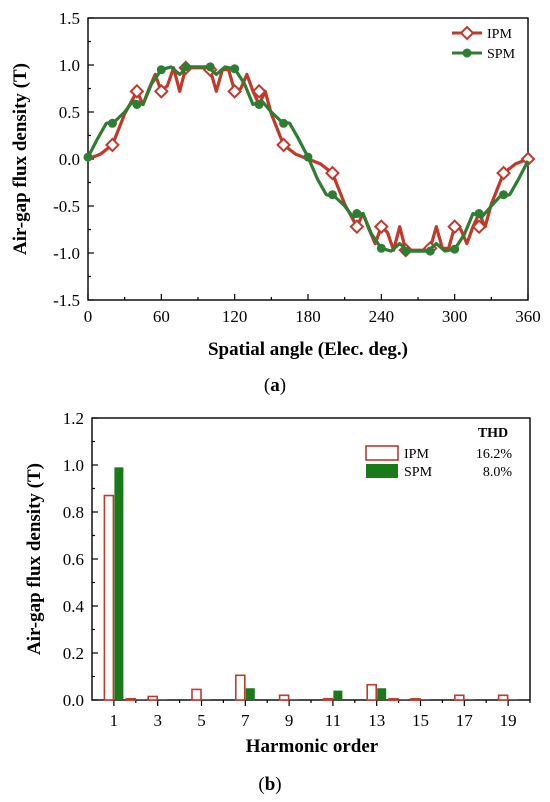  I want to click on chart-b-x-tick-label: 5, so click(201, 720).